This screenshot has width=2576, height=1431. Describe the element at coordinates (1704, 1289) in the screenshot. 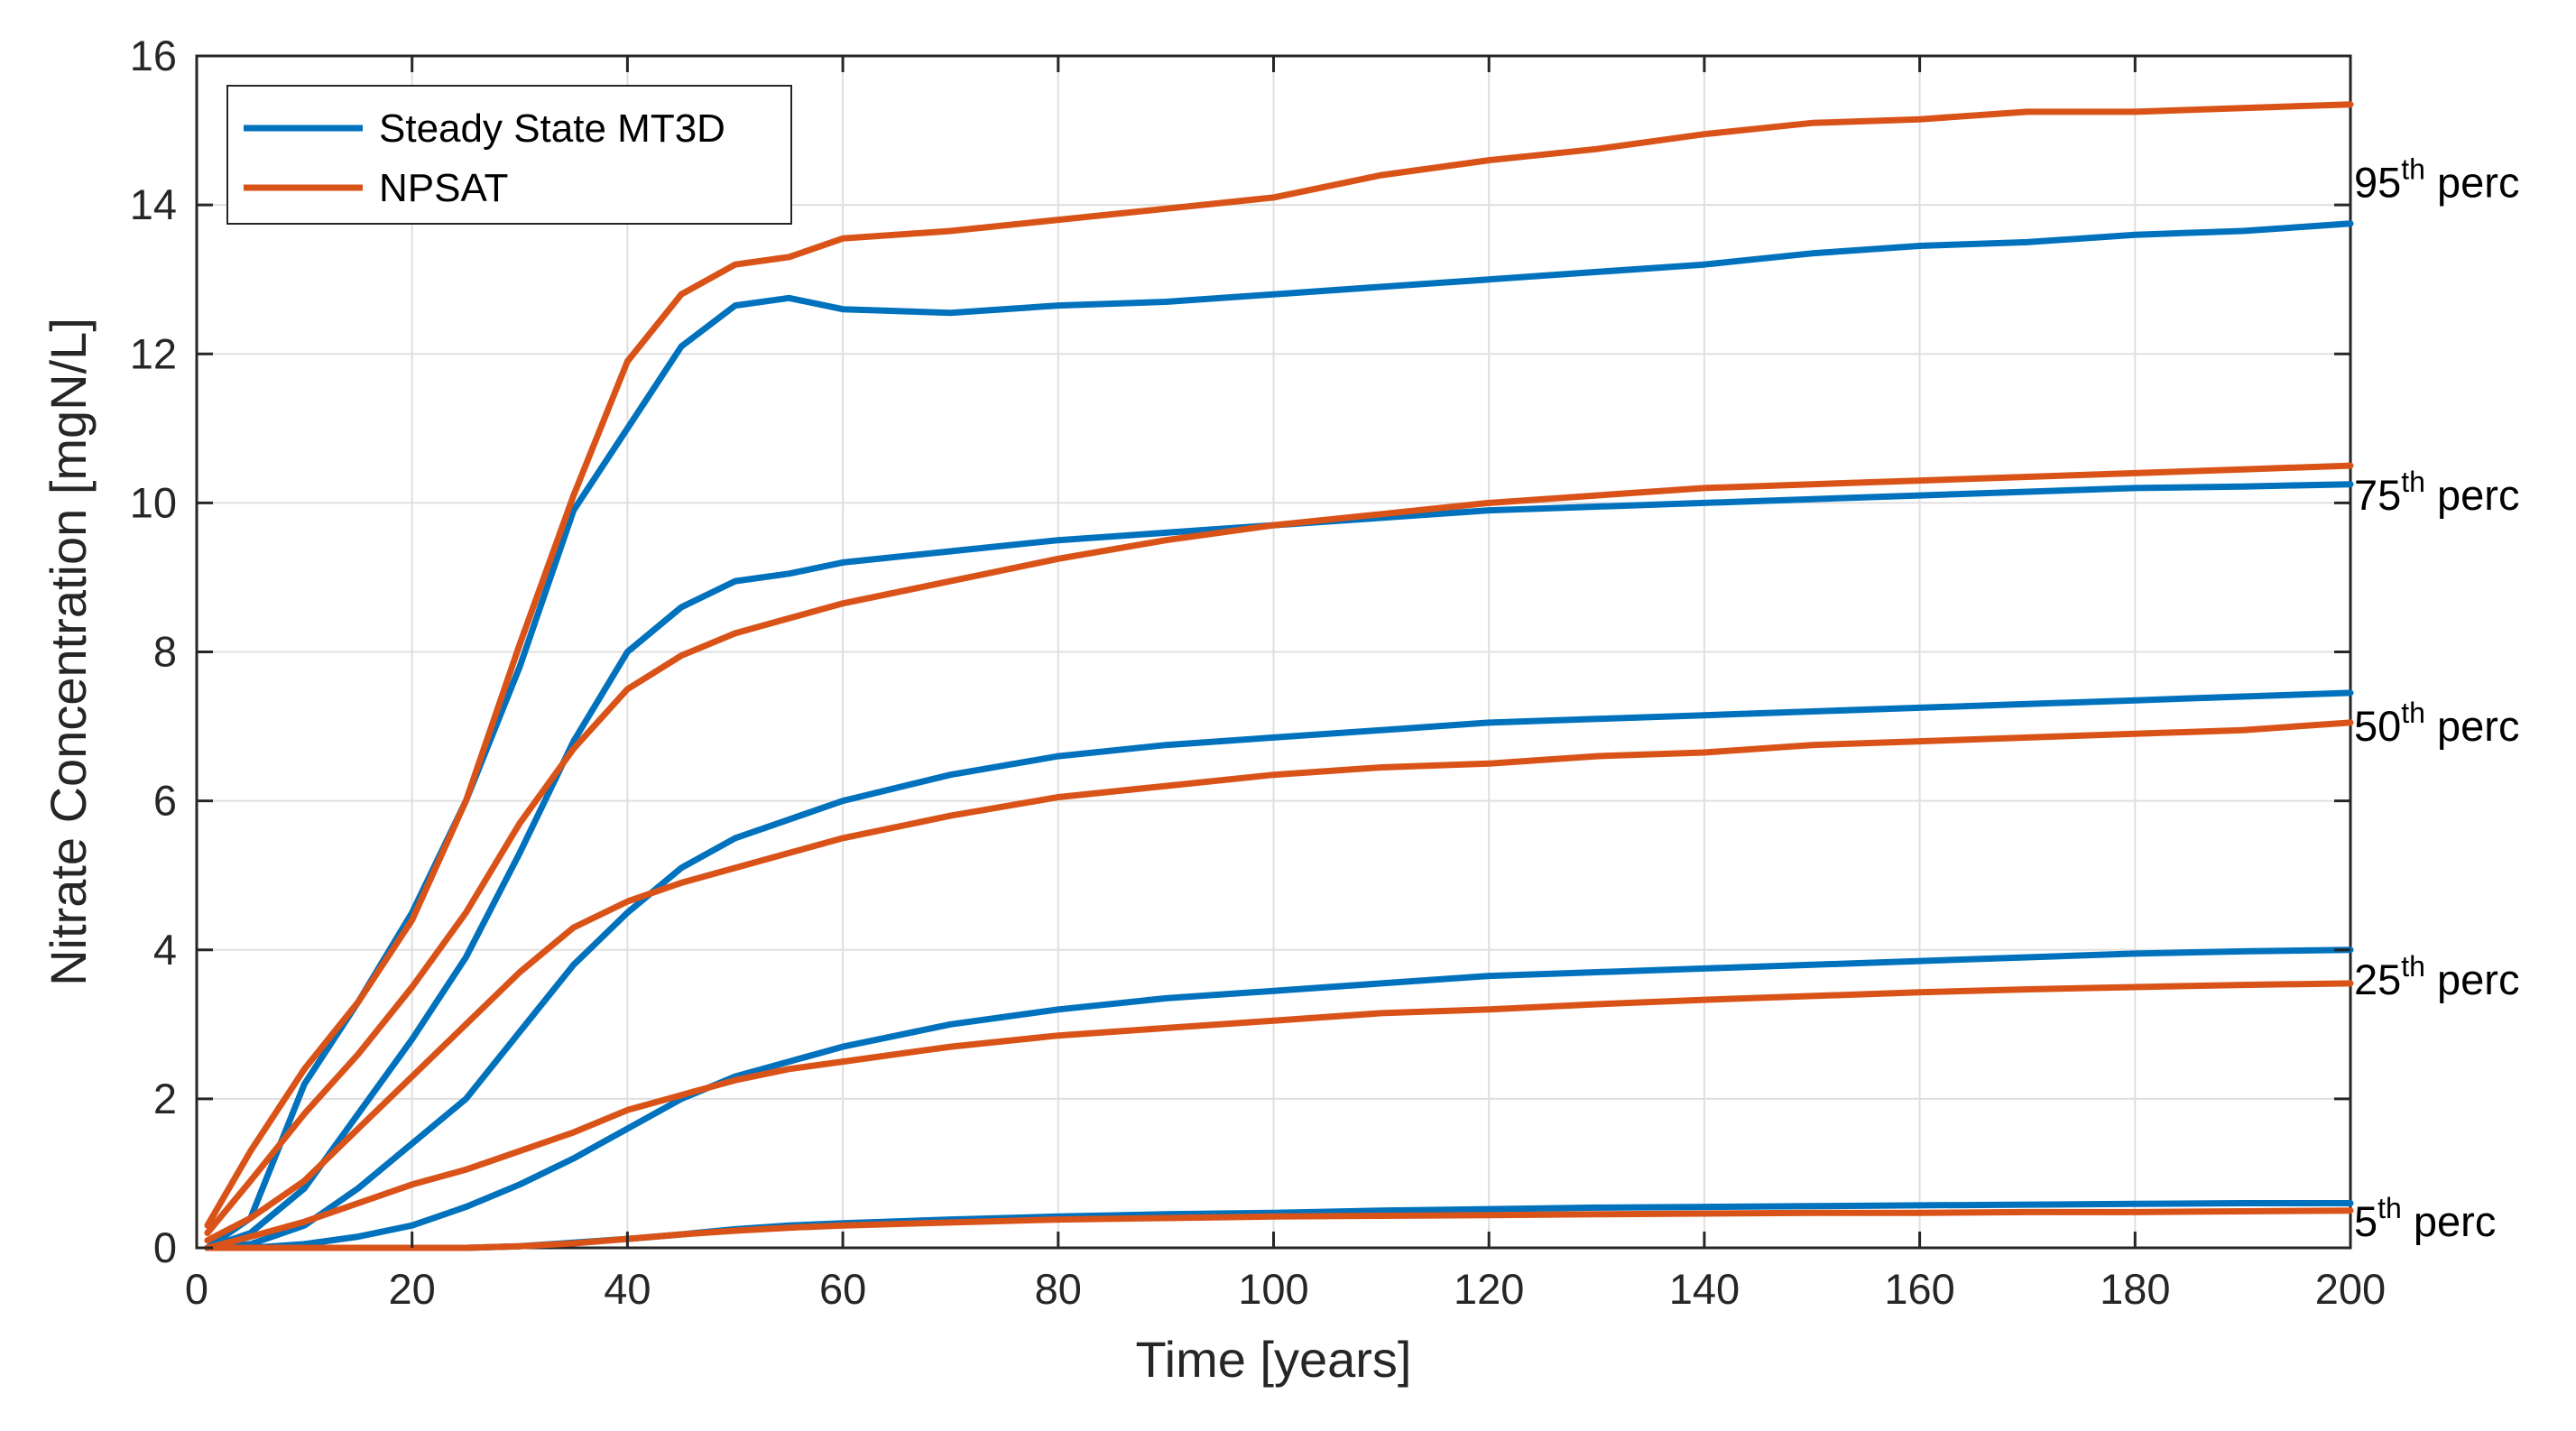

I see `x-tick-label: 140` at that location.